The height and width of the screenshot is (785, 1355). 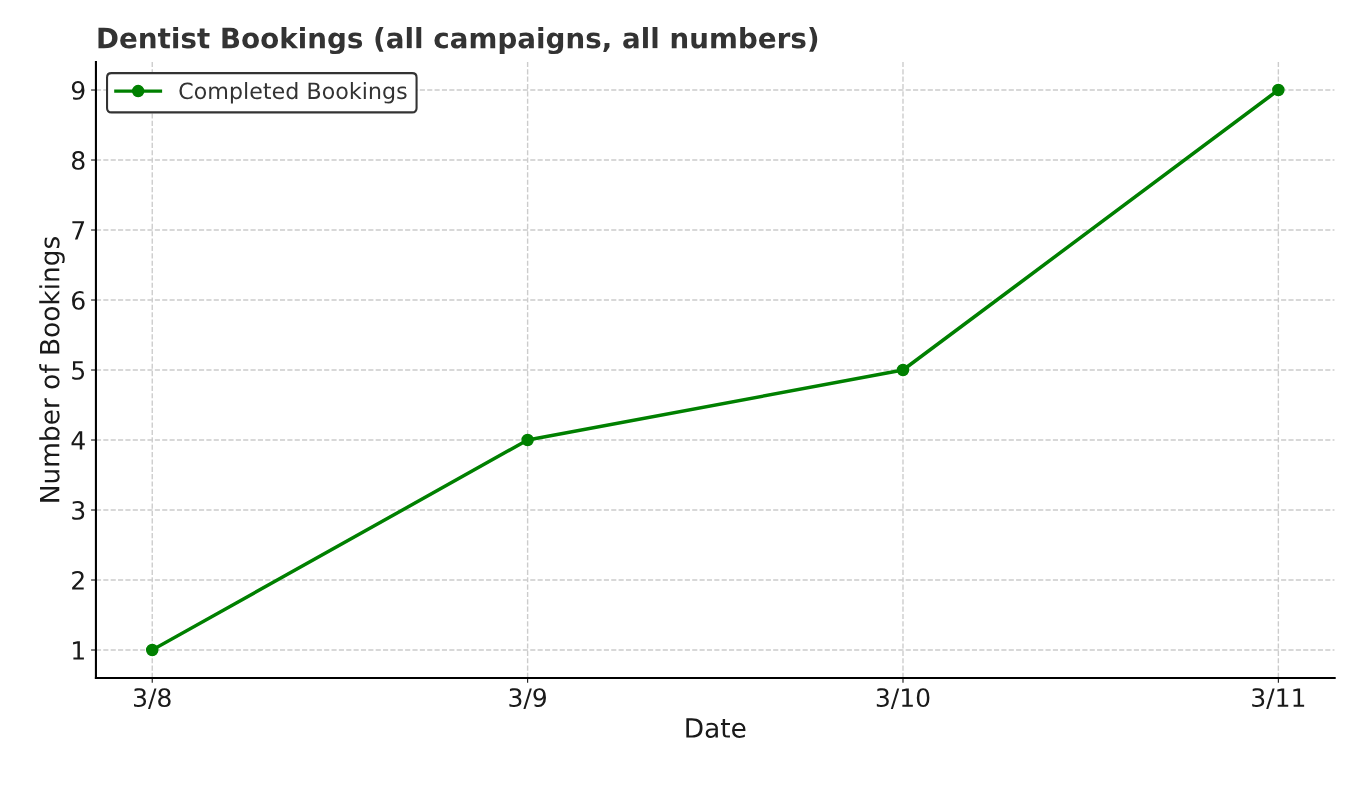 I want to click on y-tick-label: 6, so click(x=78, y=300).